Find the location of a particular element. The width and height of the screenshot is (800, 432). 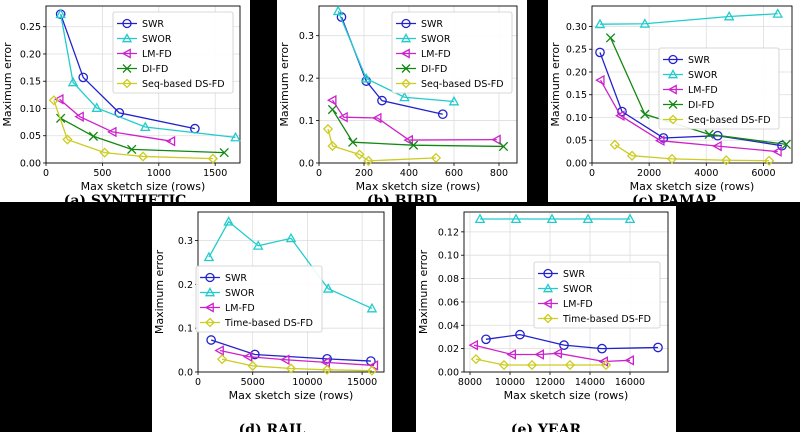

bibd-axes-frame is located at coordinates (418, 84).